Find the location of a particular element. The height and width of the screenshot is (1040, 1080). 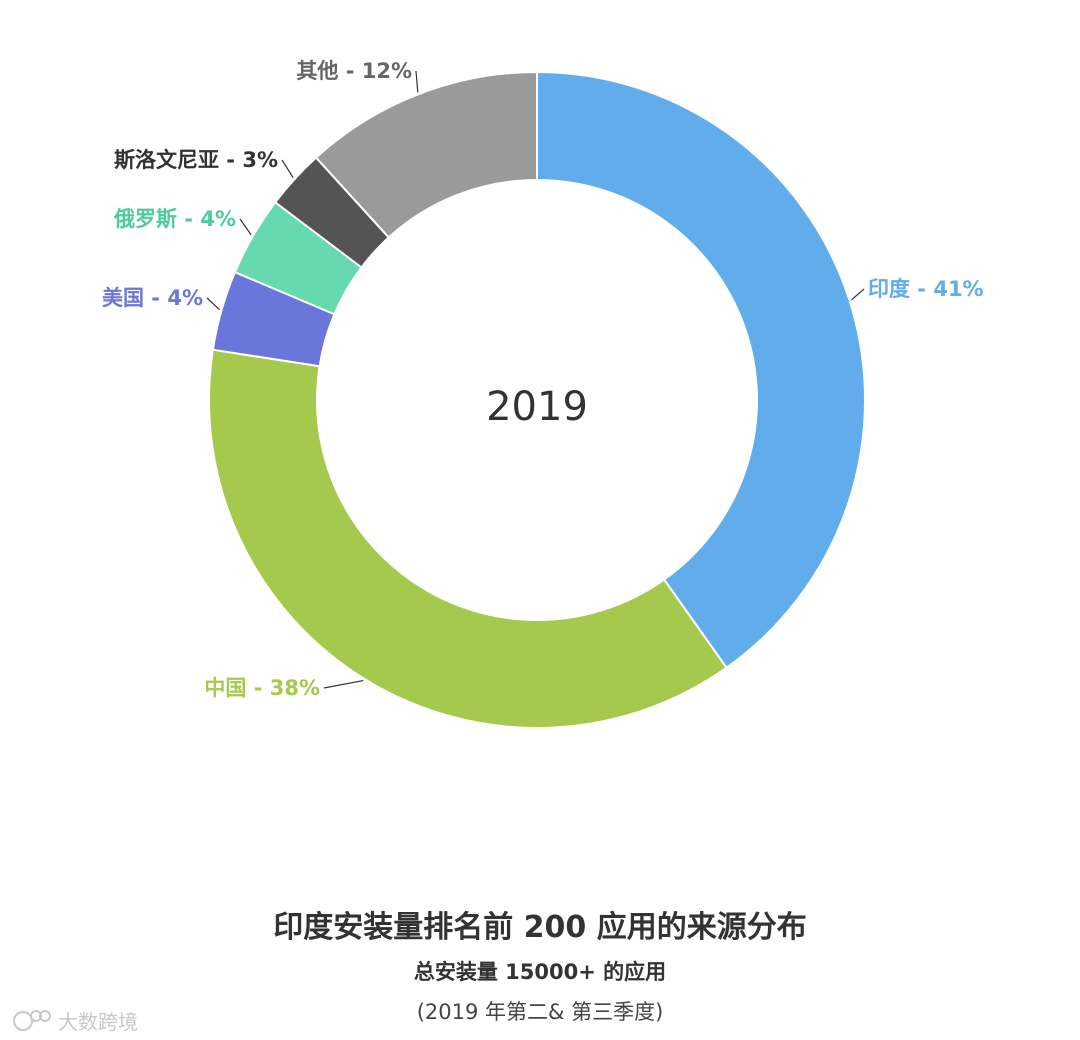

slice-label-0: 印度 - 41% is located at coordinates (926, 289).